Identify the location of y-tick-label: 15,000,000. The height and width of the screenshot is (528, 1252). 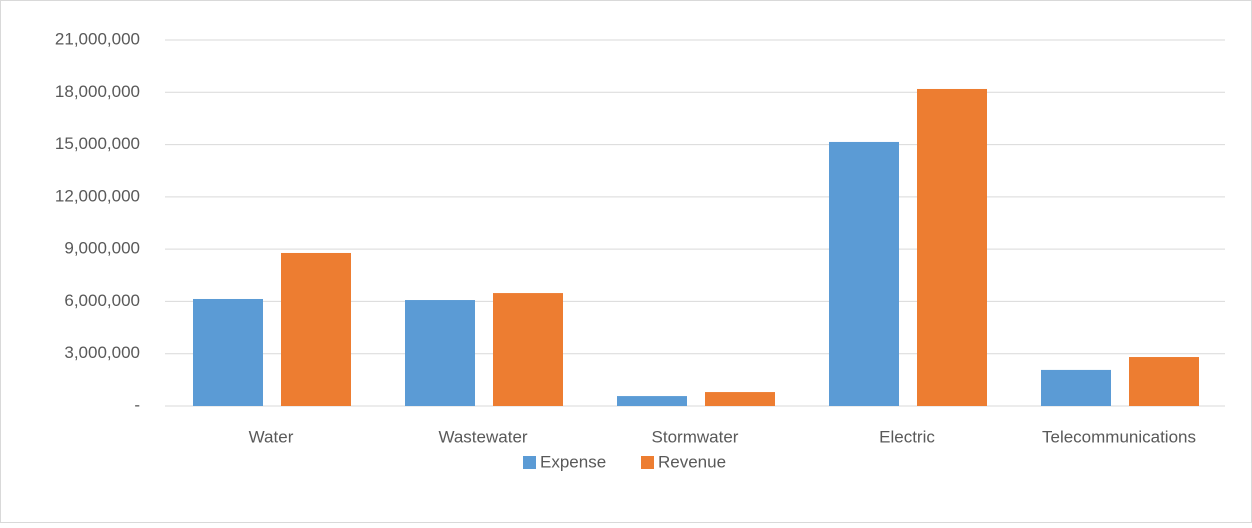
(97, 143).